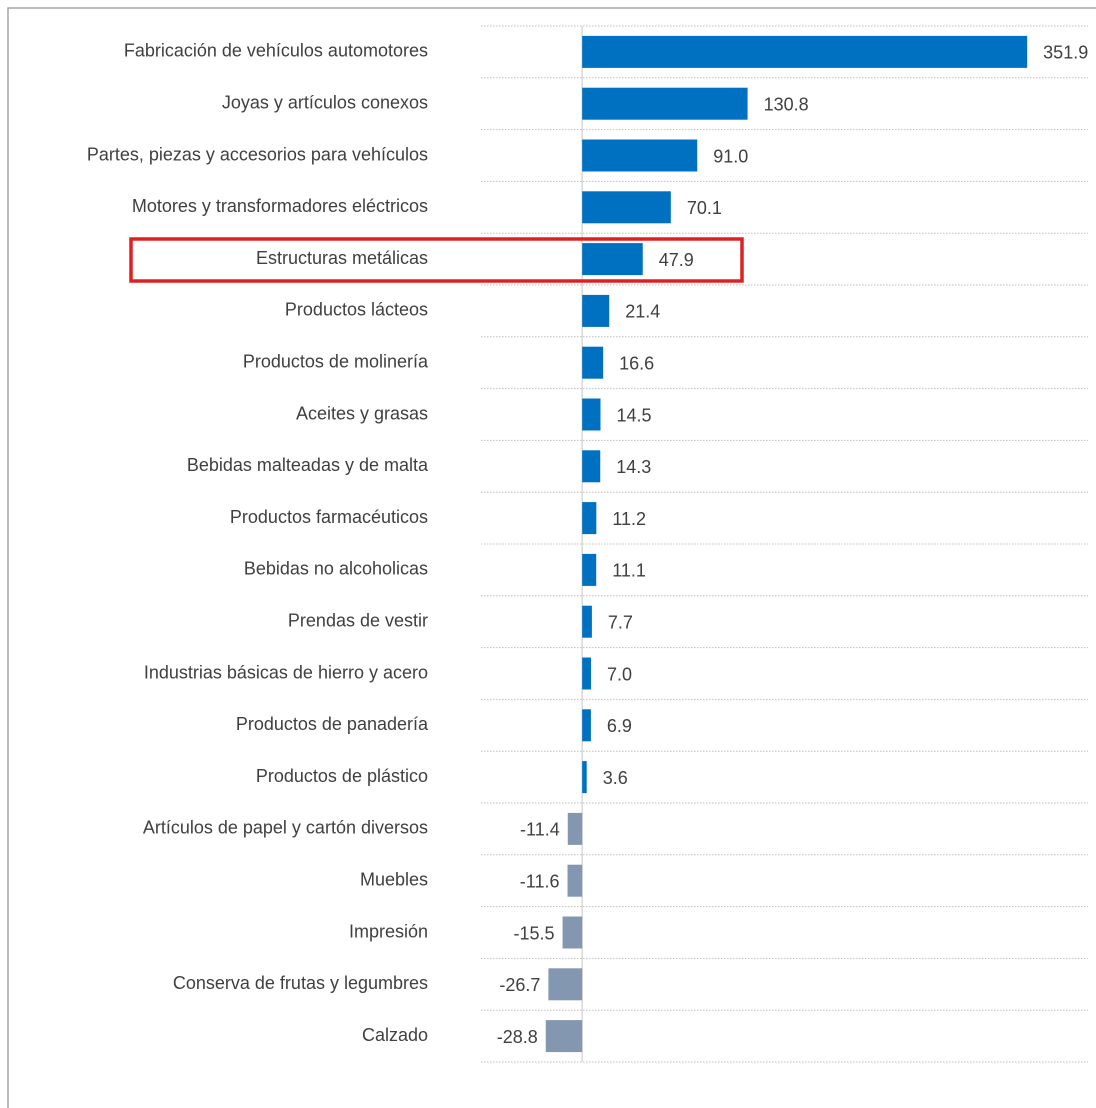 This screenshot has height=1108, width=1096. What do you see at coordinates (633, 467) in the screenshot?
I see `value-label: 14.3` at bounding box center [633, 467].